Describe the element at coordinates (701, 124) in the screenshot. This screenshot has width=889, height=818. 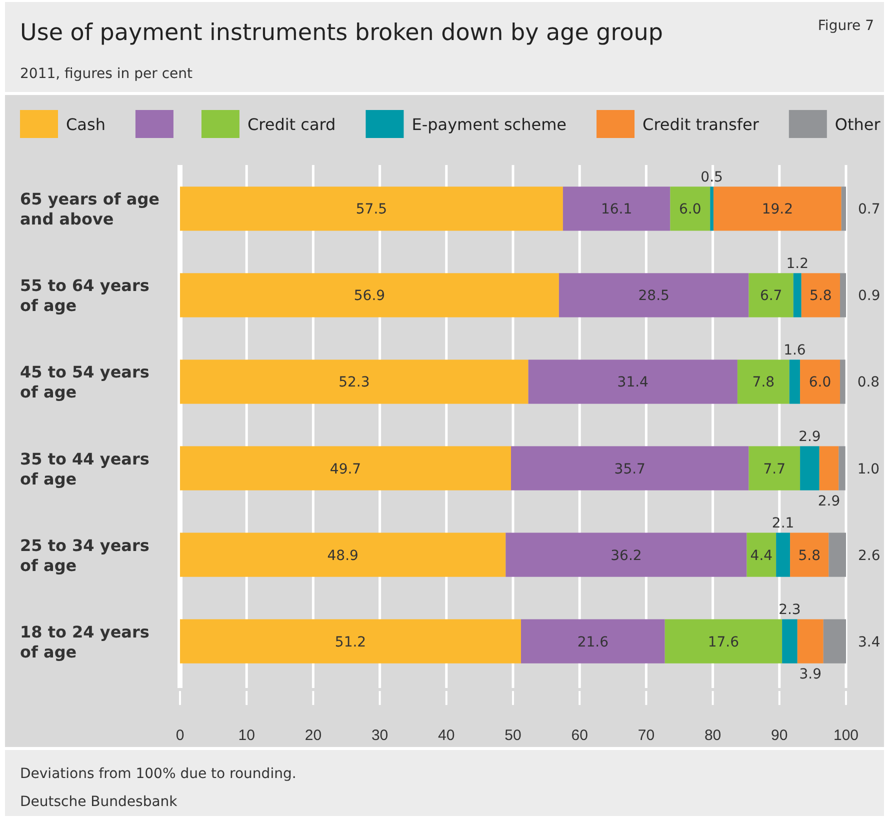
I see `legend-label: Credit transfer` at that location.